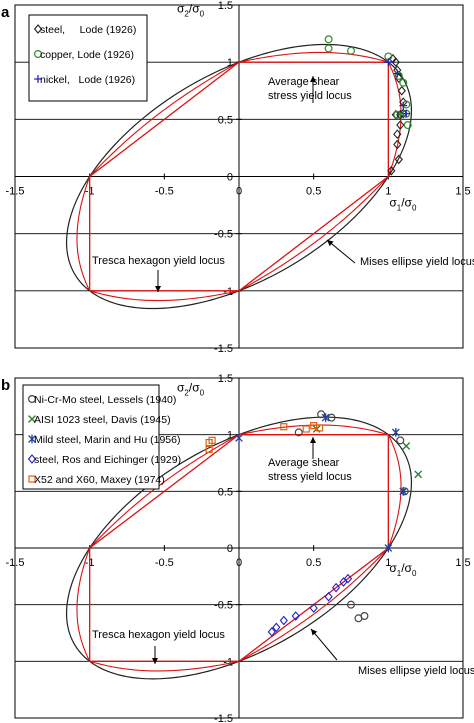 The width and height of the screenshot is (474, 723). Describe the element at coordinates (324, 644) in the screenshot. I see `annotation-arrow` at that location.